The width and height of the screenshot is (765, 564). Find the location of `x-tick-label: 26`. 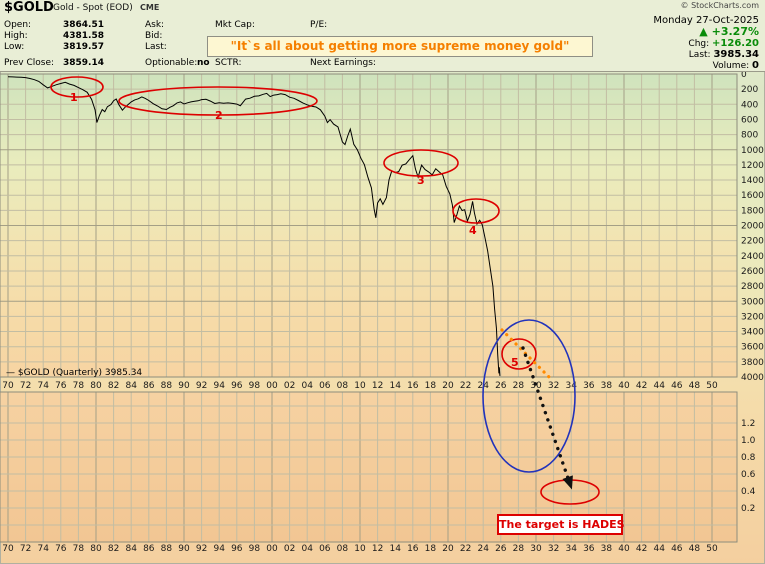

x-tick-label: 26 is located at coordinates (501, 549).